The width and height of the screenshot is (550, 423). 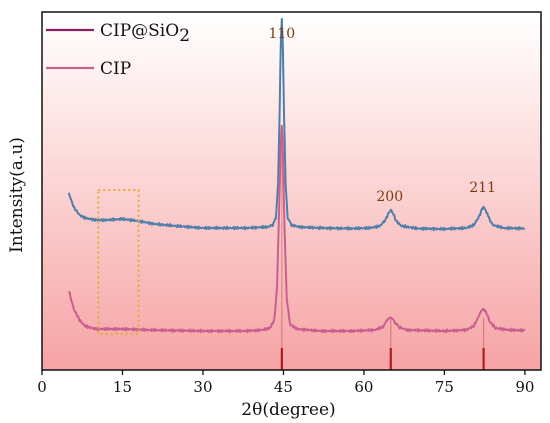 I want to click on x-tick-label: 90, so click(x=524, y=387).